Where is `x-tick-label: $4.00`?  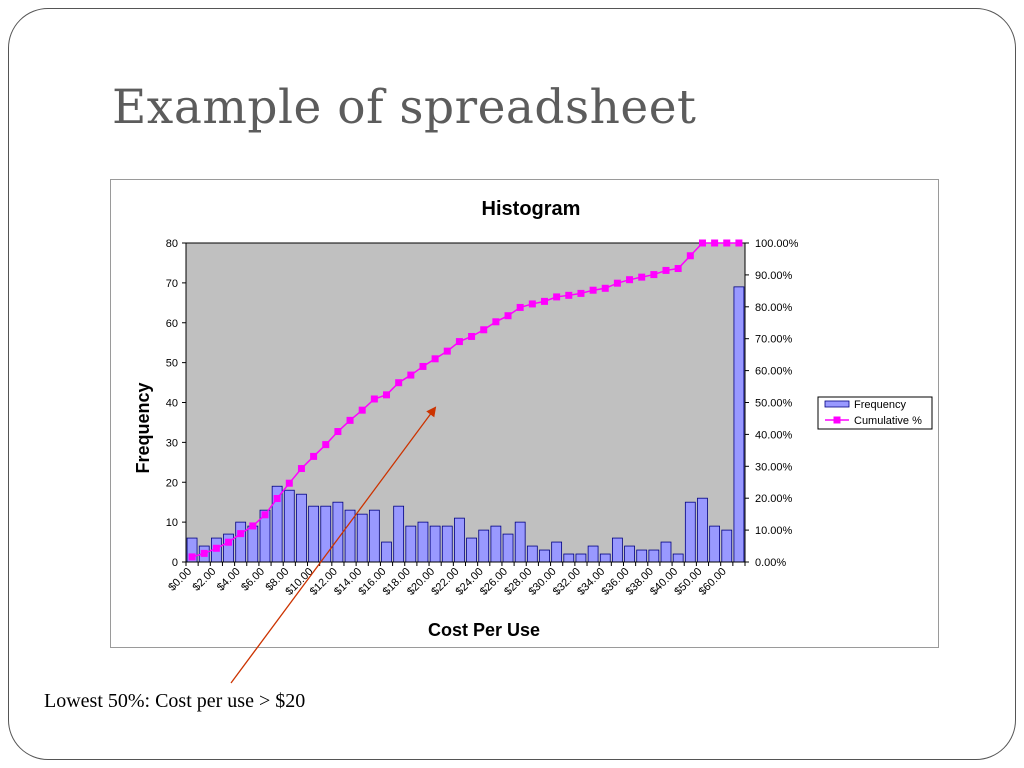 x-tick-label: $4.00 is located at coordinates (229, 580).